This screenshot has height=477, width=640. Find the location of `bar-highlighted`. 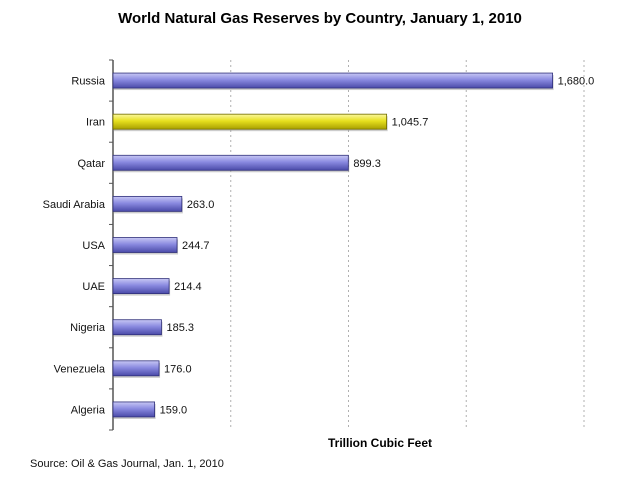

bar-highlighted is located at coordinates (250, 121).